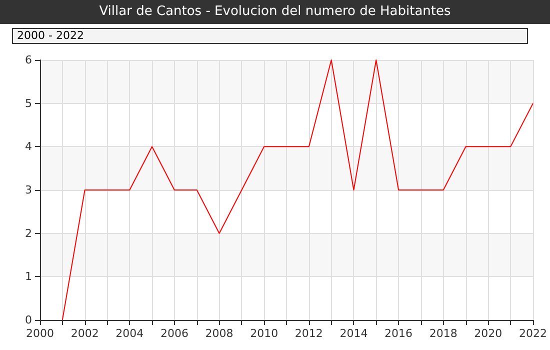  What do you see at coordinates (28, 190) in the screenshot?
I see `y-tick-label: 3` at bounding box center [28, 190].